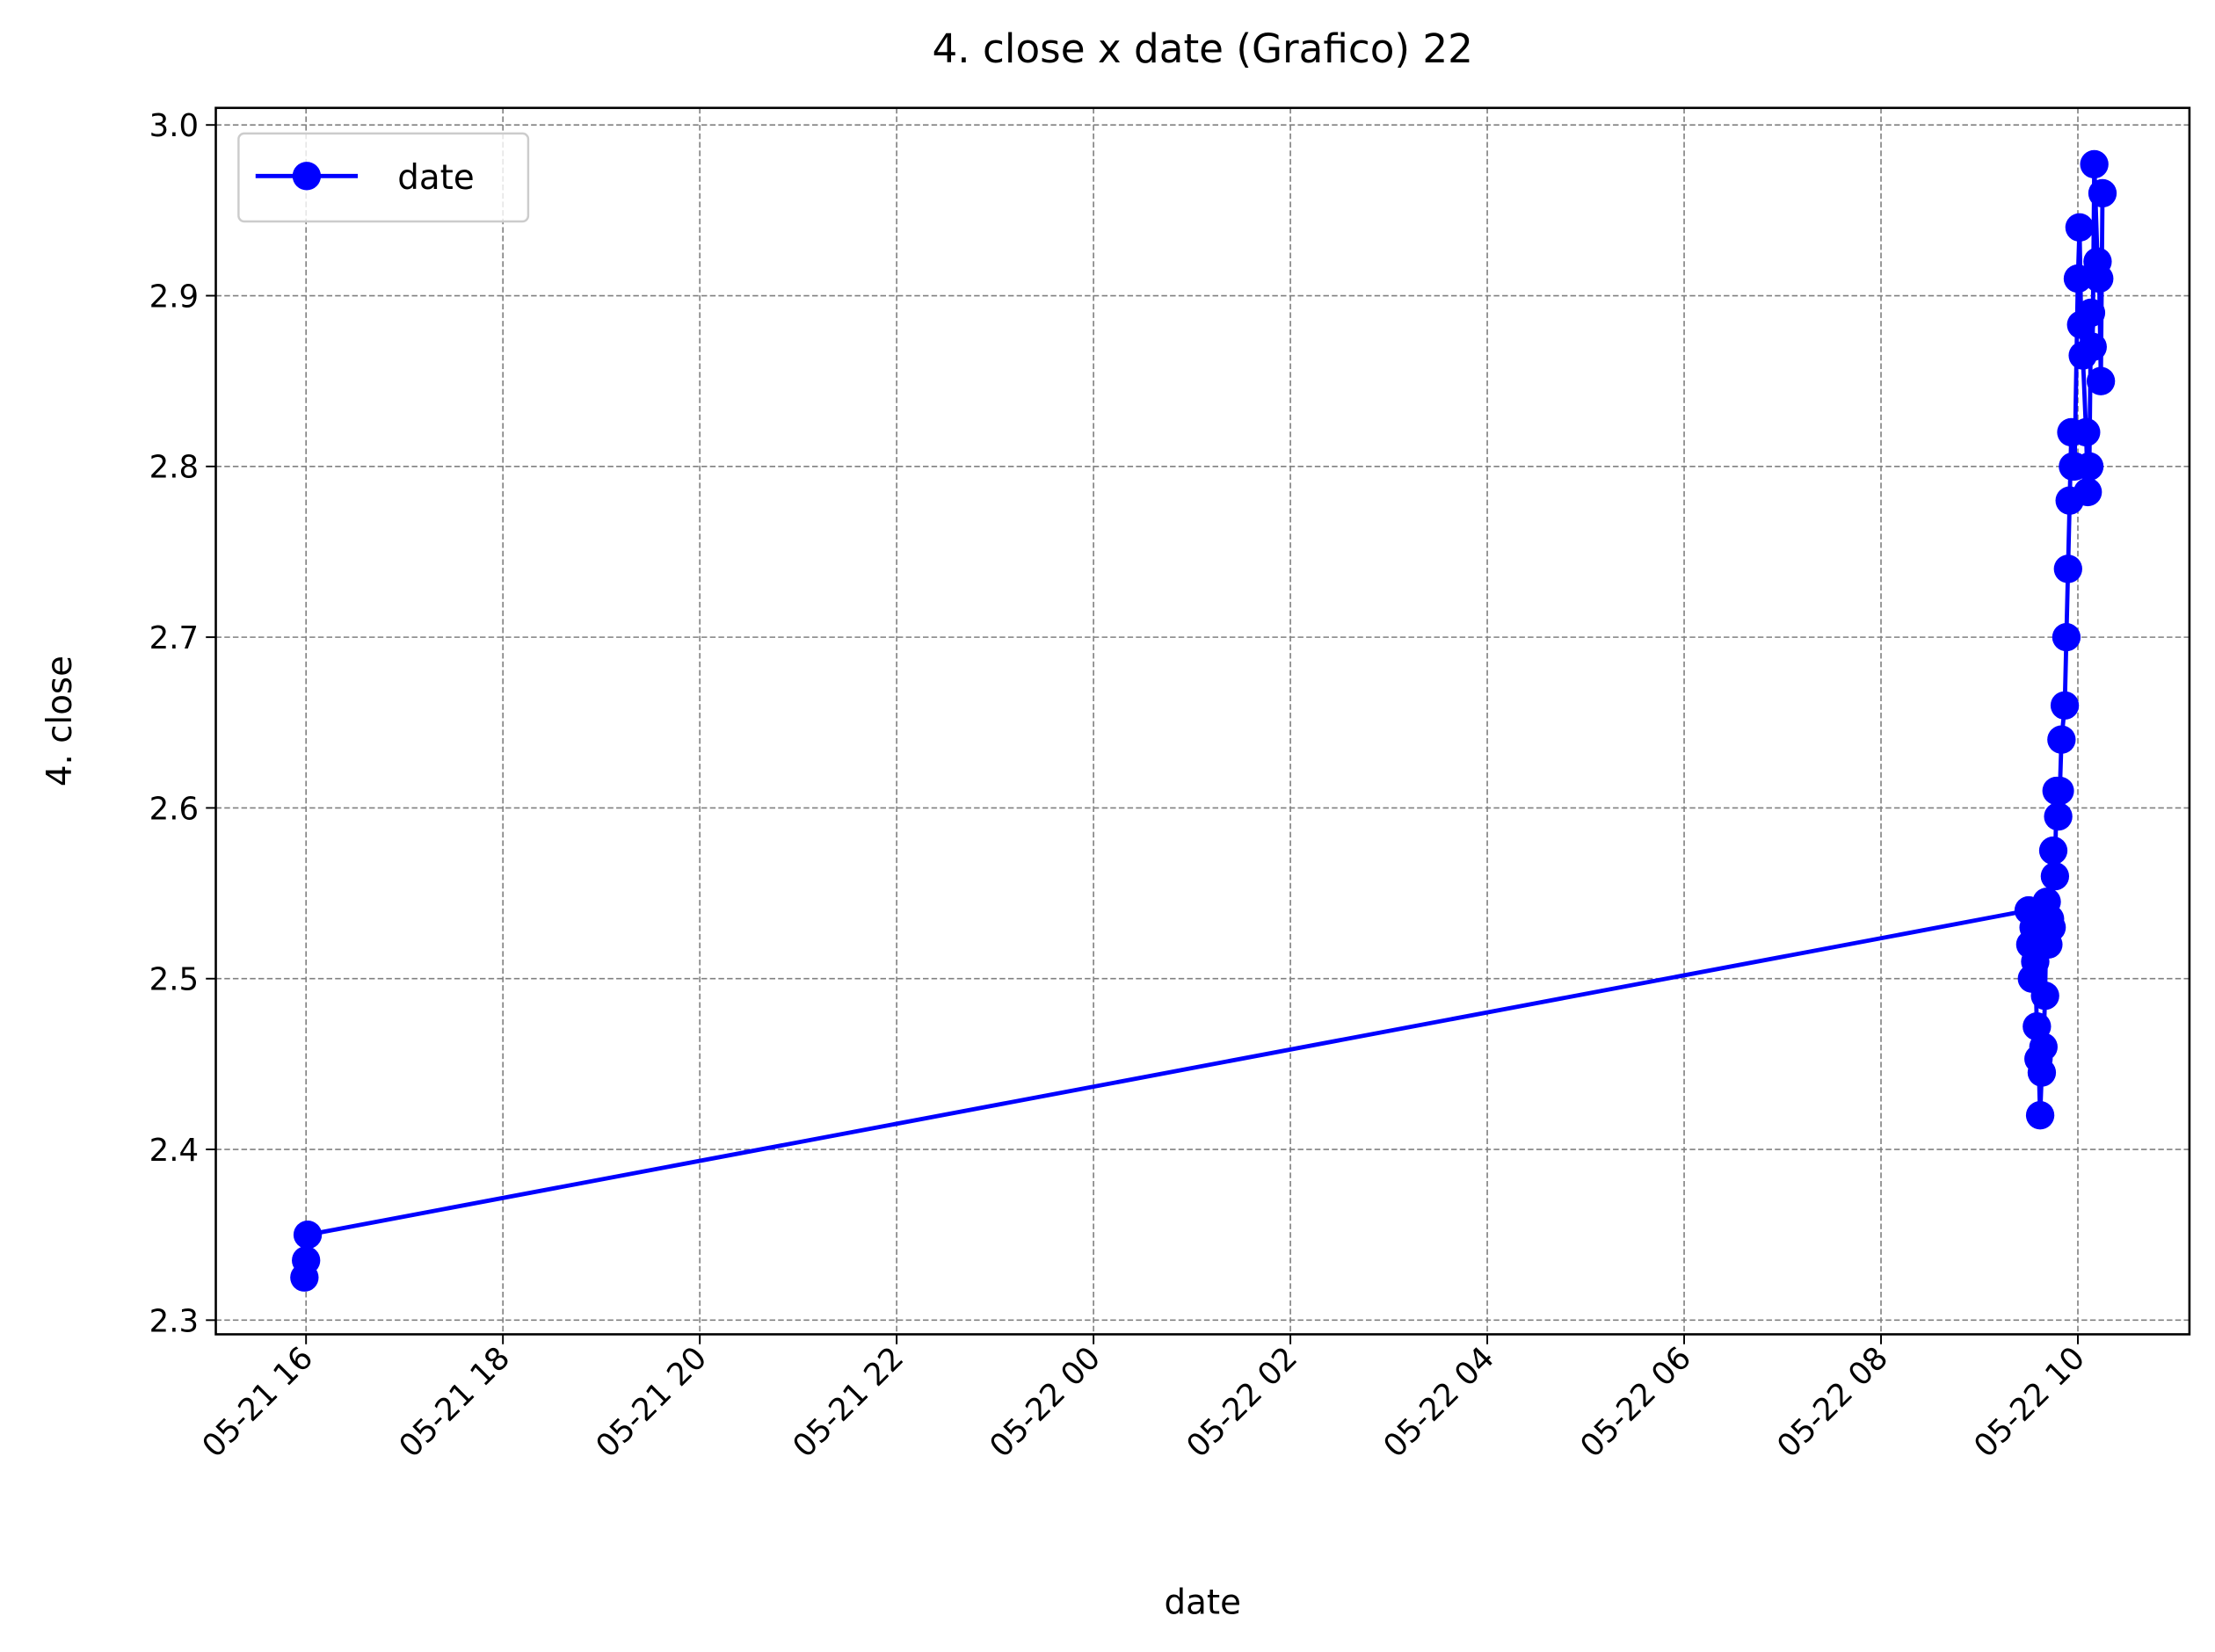 Image resolution: width=2215 pixels, height=1652 pixels. Describe the element at coordinates (174, 638) in the screenshot. I see `y-tick-label: 2.7` at that location.